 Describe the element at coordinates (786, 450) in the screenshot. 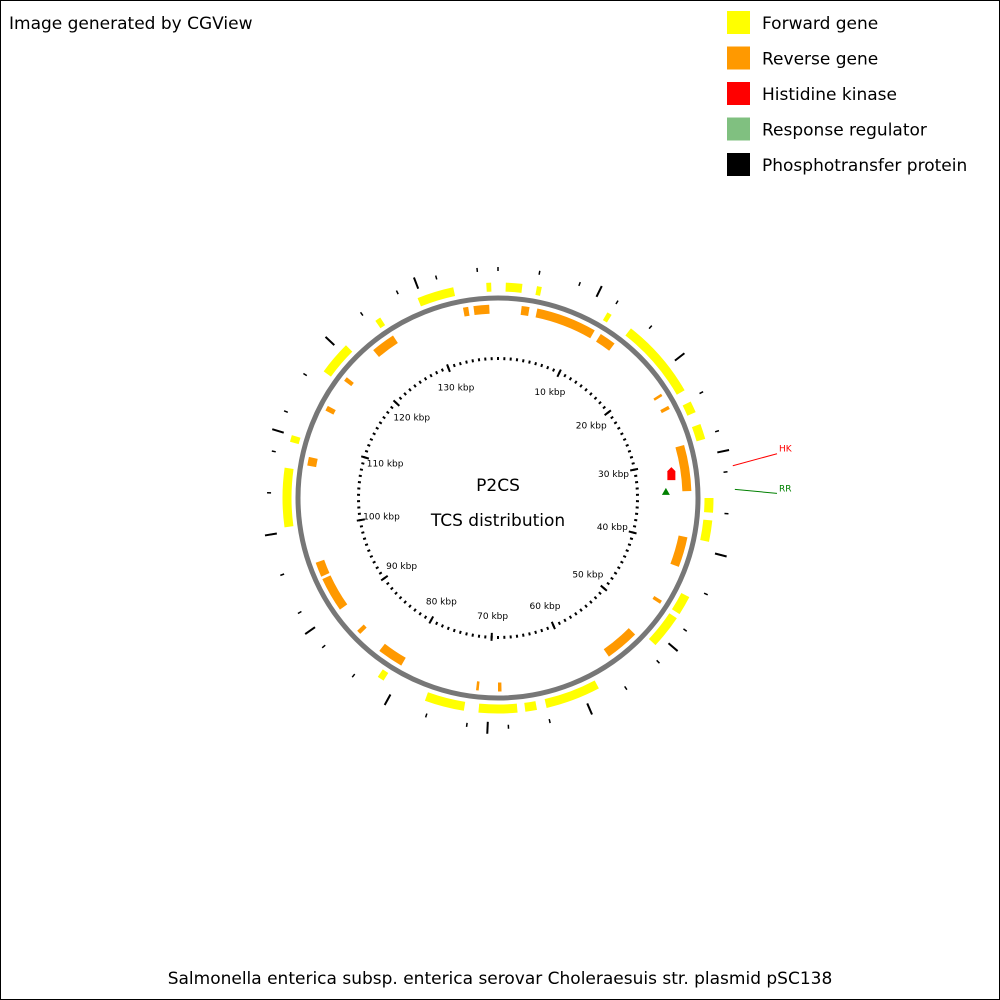

I see `feature-label: HK` at that location.